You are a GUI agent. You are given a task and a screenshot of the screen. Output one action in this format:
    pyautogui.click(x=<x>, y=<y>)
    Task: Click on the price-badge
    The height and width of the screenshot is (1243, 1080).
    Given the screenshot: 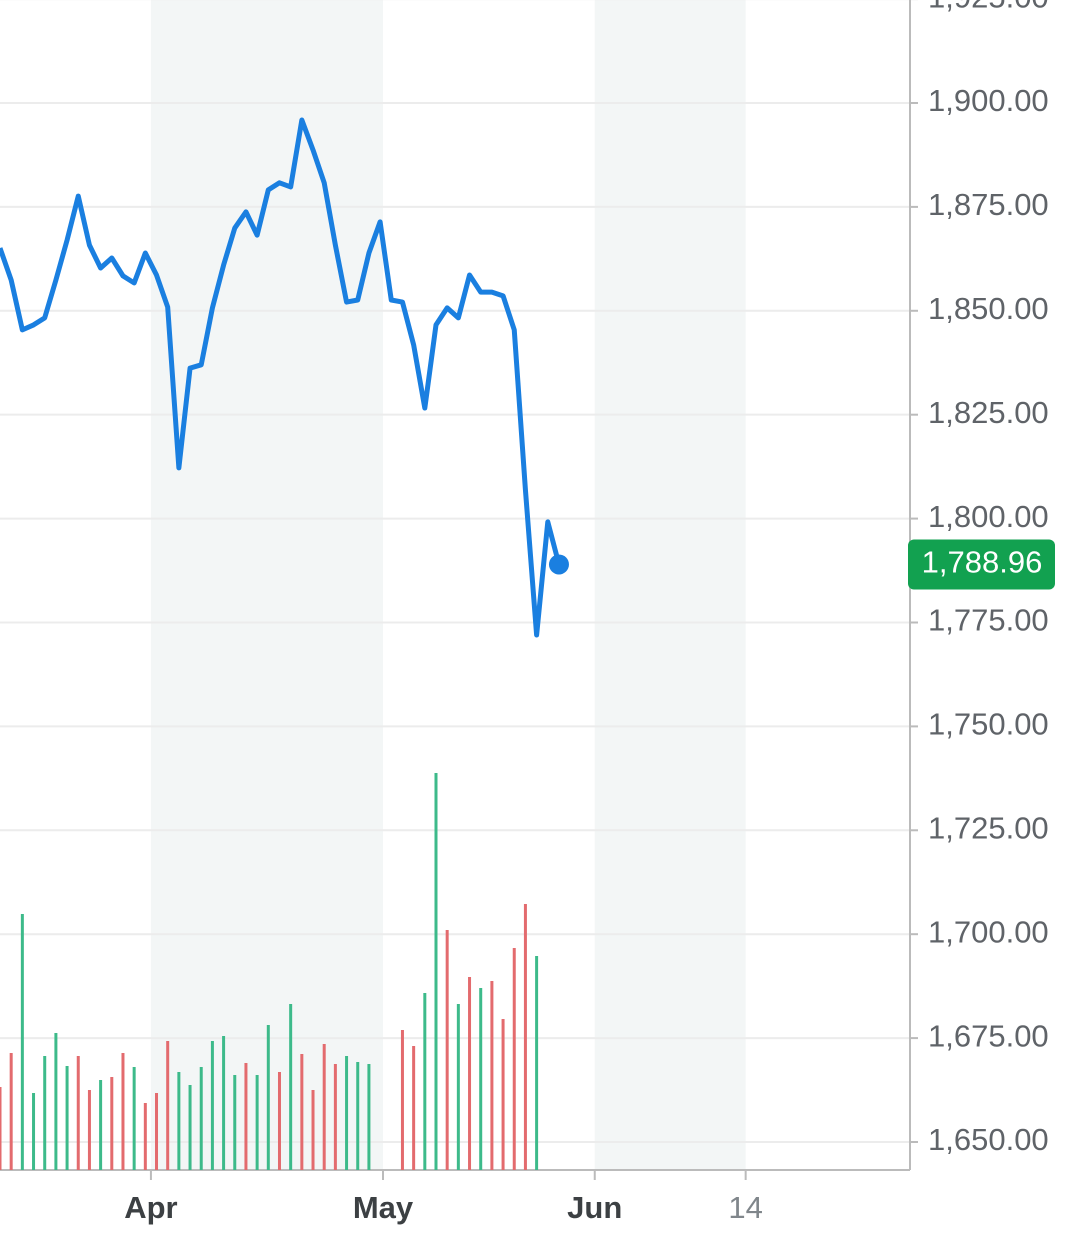 What is the action you would take?
    pyautogui.click(x=981, y=564)
    